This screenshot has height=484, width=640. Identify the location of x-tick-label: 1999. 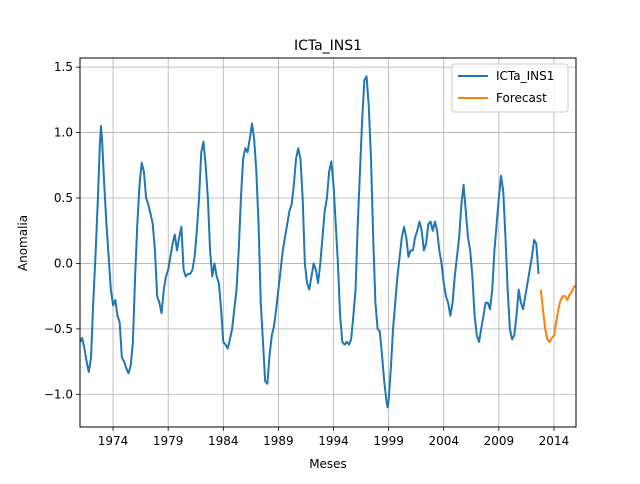
(388, 441).